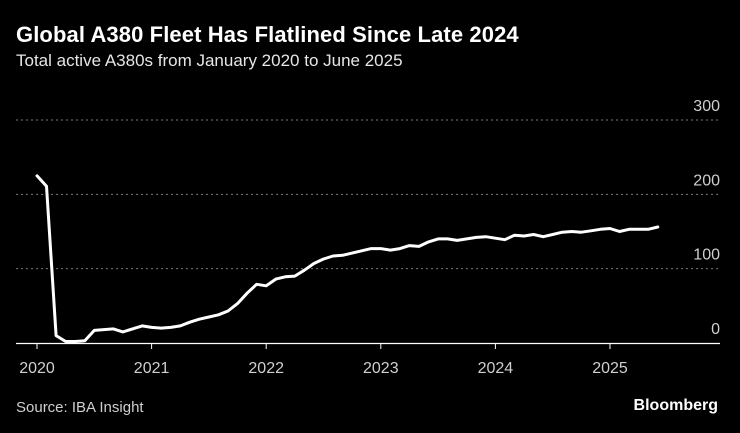  I want to click on x-tick-label-2020: 2020, so click(37, 368).